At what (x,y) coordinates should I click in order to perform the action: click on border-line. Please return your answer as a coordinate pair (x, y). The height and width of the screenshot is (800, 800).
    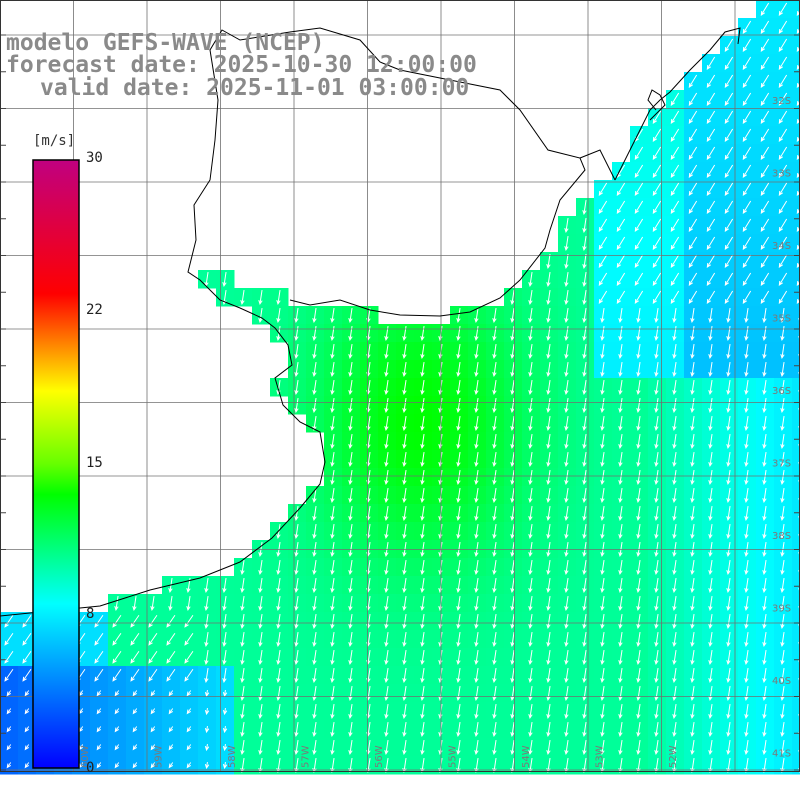
    Looking at the image, I should click on (597, 165).